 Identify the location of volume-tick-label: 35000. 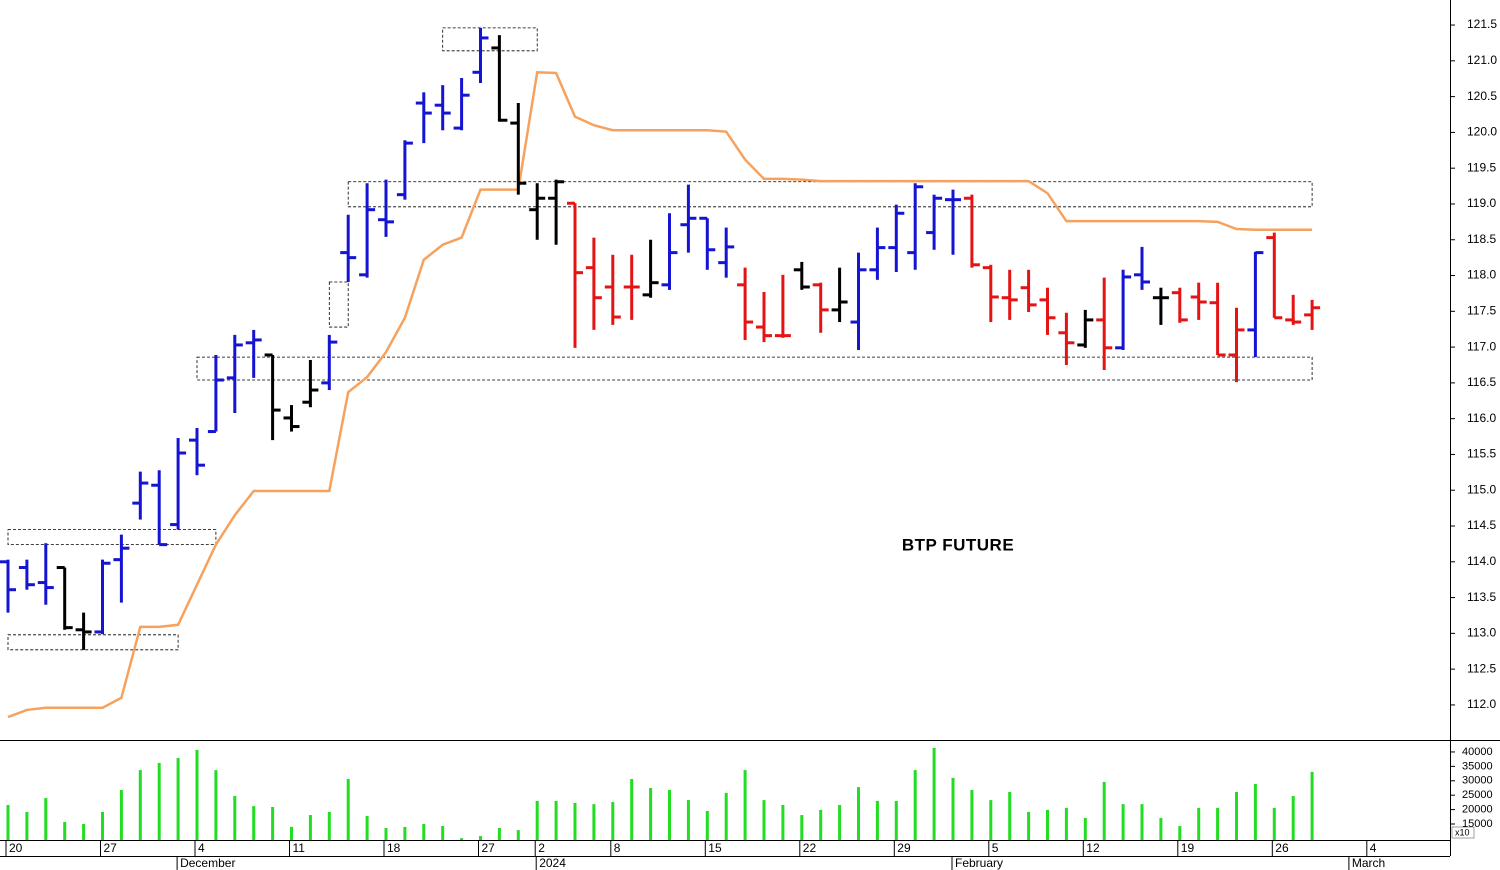
(1477, 766).